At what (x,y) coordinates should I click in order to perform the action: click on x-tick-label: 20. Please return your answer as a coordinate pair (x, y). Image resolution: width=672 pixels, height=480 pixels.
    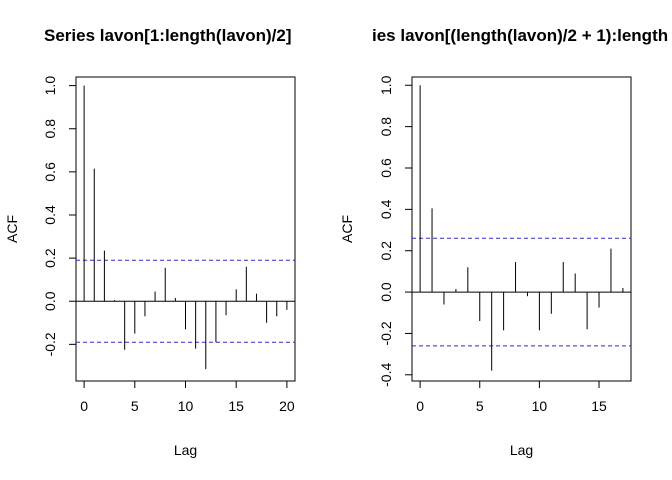
    Looking at the image, I should click on (287, 406).